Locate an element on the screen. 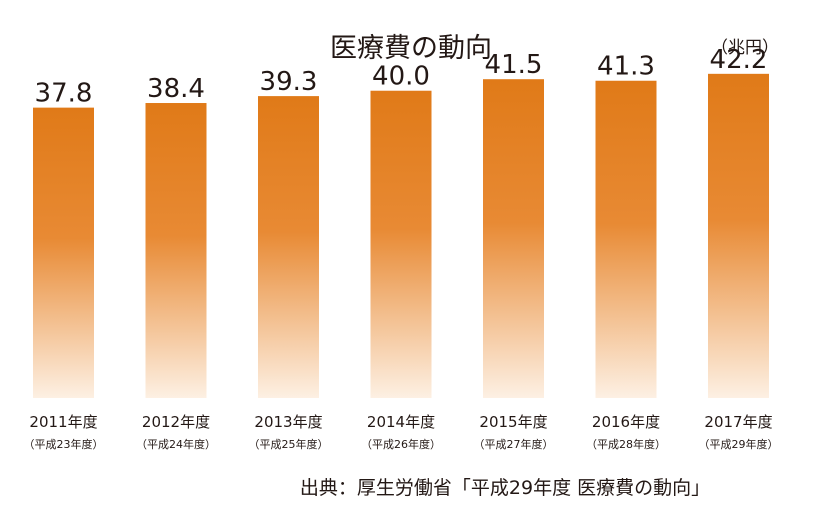 Image resolution: width=820 pixels, height=530 pixels. value-label: 38.4 is located at coordinates (176, 89).